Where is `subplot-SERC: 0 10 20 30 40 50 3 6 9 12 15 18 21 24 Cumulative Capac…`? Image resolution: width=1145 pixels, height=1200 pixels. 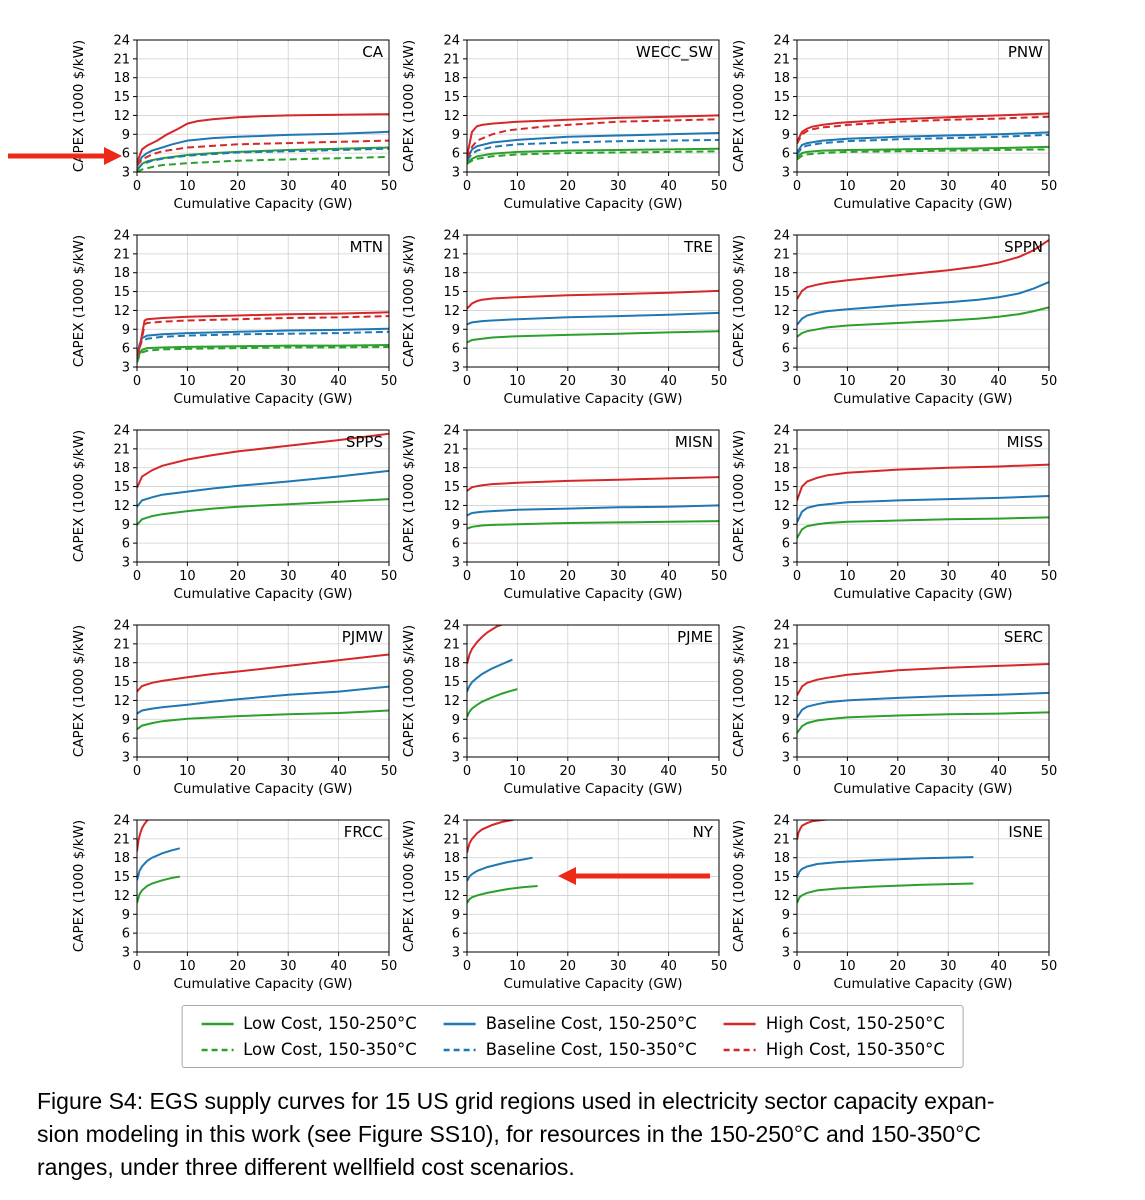 subplot-SERC: 0 10 20 30 40 50 3 6 9 12 15 18 21 24 Cumulative Capac… is located at coordinates (894, 708).